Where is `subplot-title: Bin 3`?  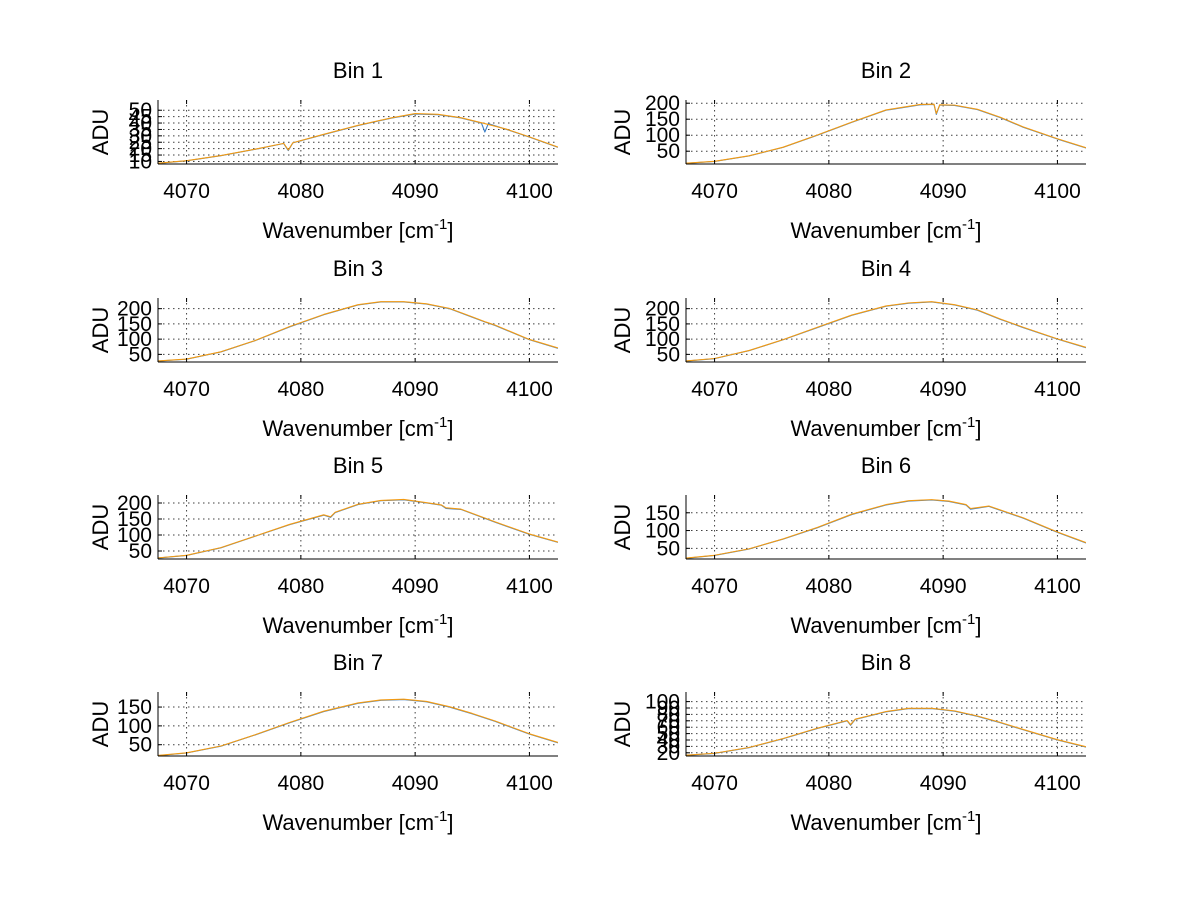 subplot-title: Bin 3 is located at coordinates (358, 268).